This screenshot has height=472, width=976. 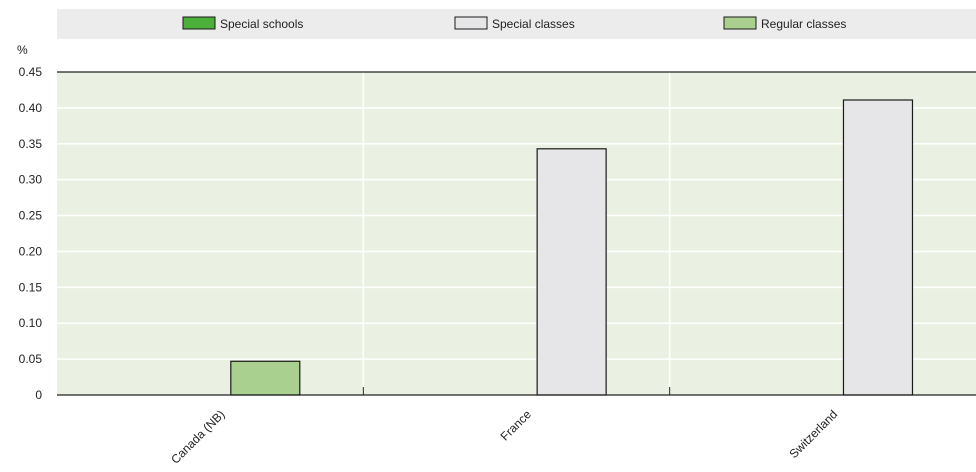 I want to click on x-category-label: Switzerland, so click(x=814, y=434).